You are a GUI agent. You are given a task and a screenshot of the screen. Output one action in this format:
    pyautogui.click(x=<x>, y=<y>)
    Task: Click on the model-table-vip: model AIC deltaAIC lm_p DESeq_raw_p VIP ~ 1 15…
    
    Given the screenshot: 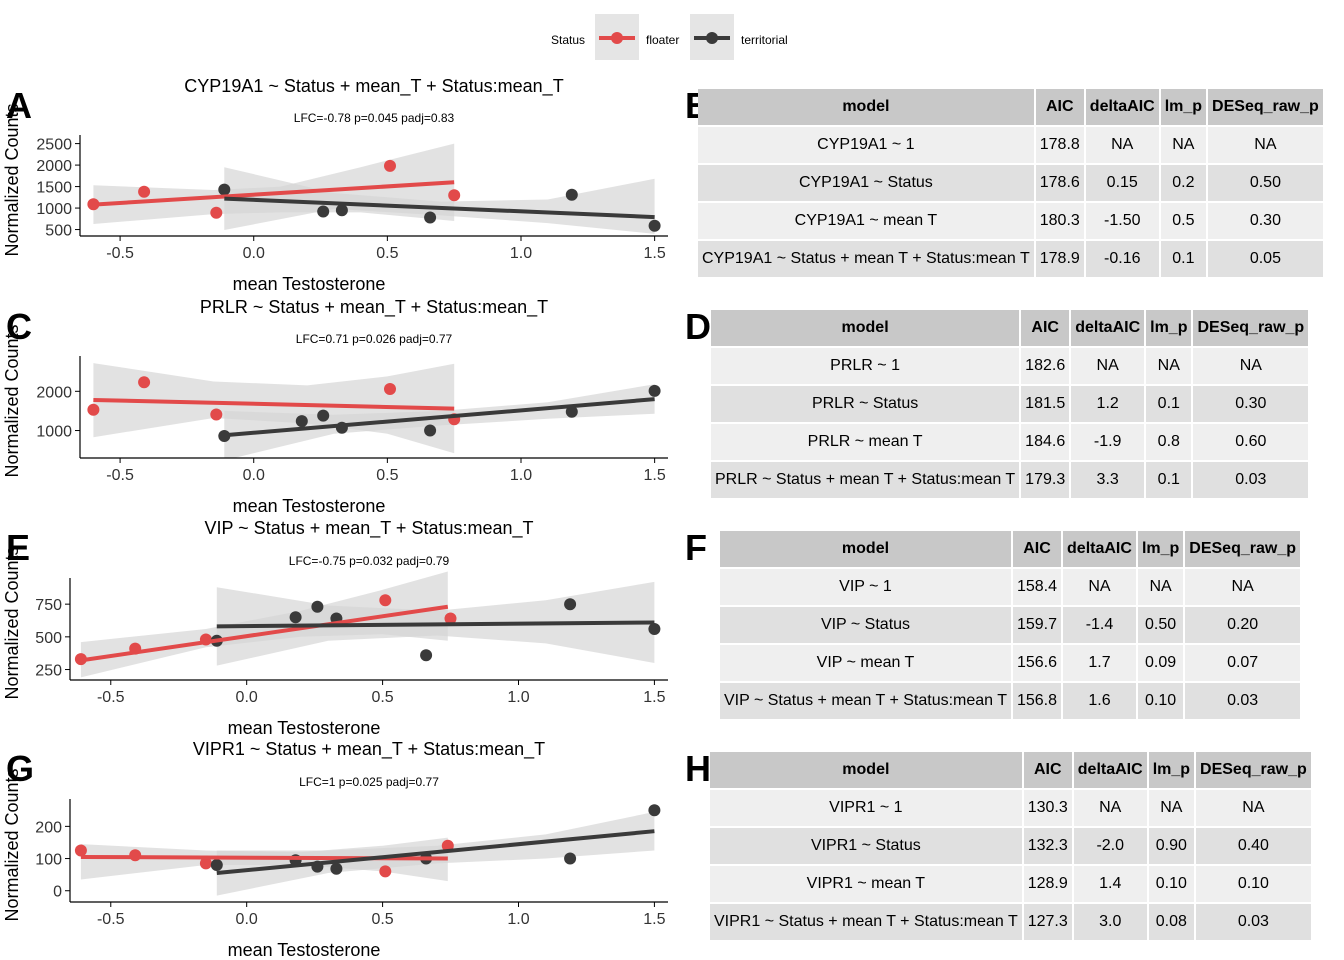 What is the action you would take?
    pyautogui.click(x=1010, y=625)
    